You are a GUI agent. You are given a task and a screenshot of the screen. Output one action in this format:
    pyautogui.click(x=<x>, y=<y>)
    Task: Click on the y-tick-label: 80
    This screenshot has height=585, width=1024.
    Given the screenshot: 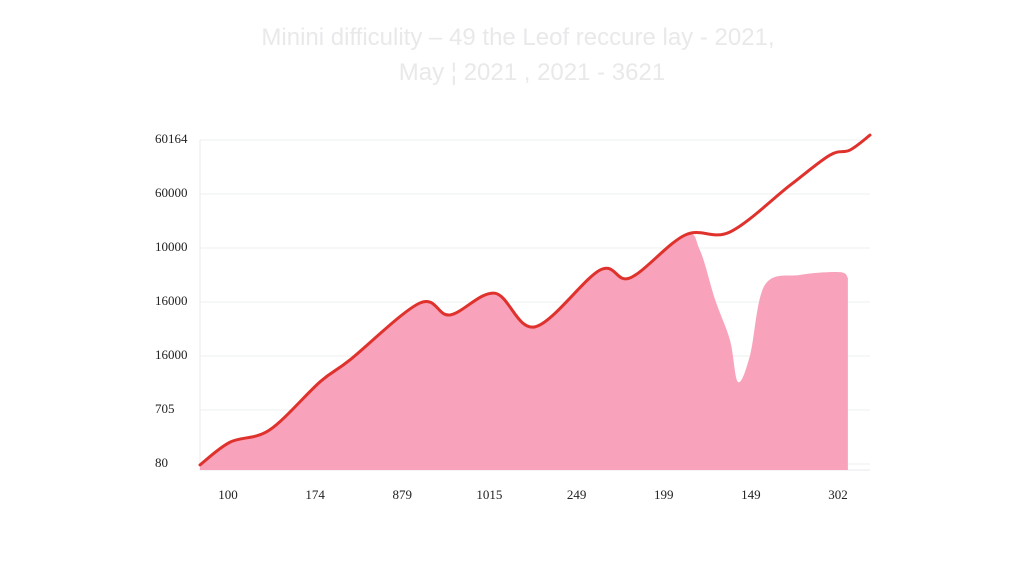 What is the action you would take?
    pyautogui.click(x=161, y=462)
    